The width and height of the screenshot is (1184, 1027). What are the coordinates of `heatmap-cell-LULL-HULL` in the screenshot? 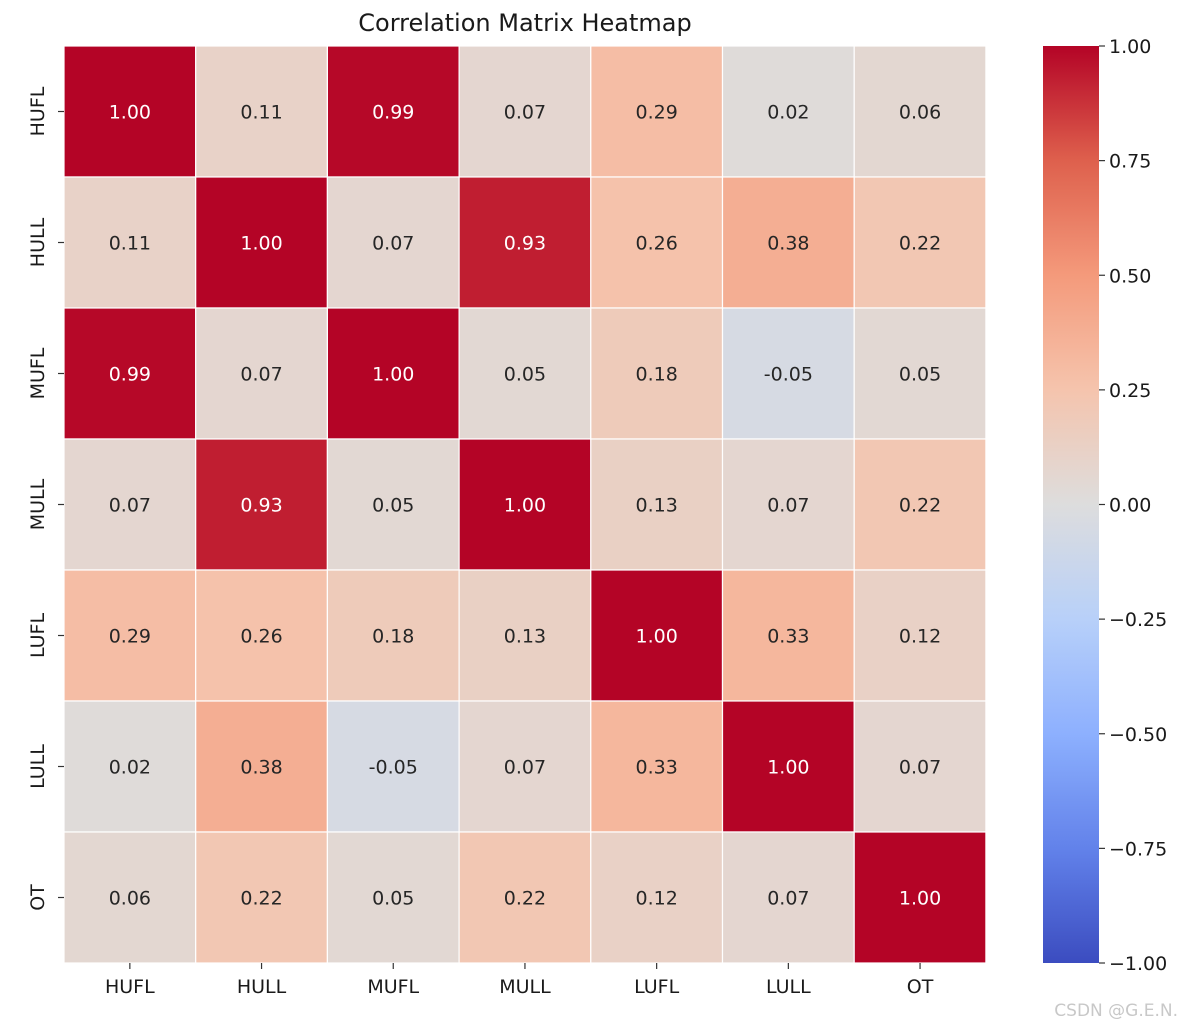 It's located at (261, 766).